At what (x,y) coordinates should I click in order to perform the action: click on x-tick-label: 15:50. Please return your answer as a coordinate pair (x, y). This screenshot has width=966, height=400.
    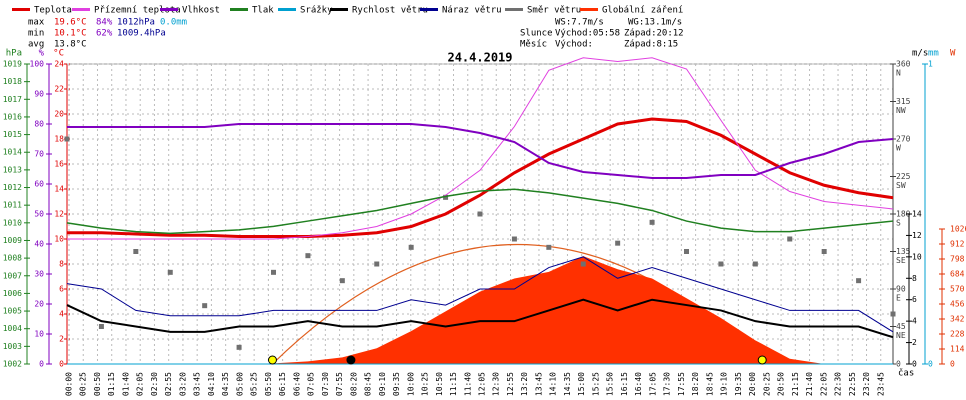
    Looking at the image, I should click on (610, 384).